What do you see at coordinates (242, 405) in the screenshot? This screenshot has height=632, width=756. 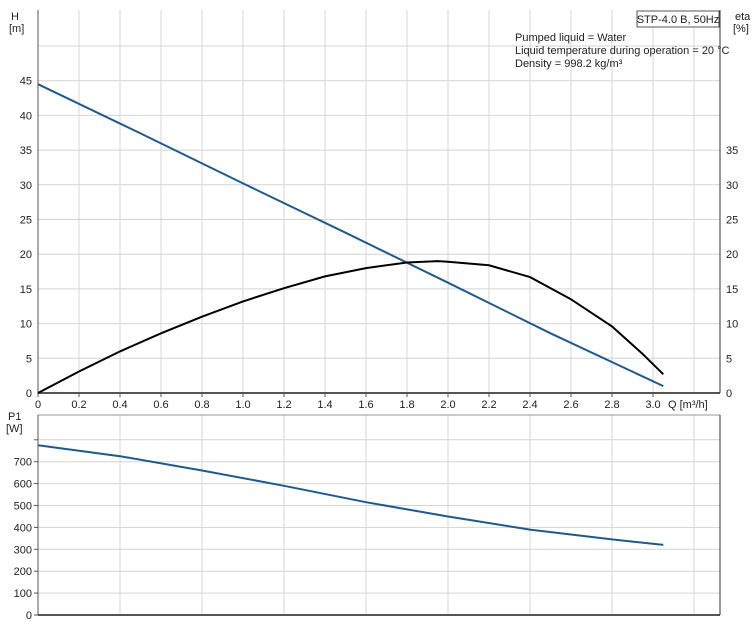 I see `x-tick-label: 1.0` at bounding box center [242, 405].